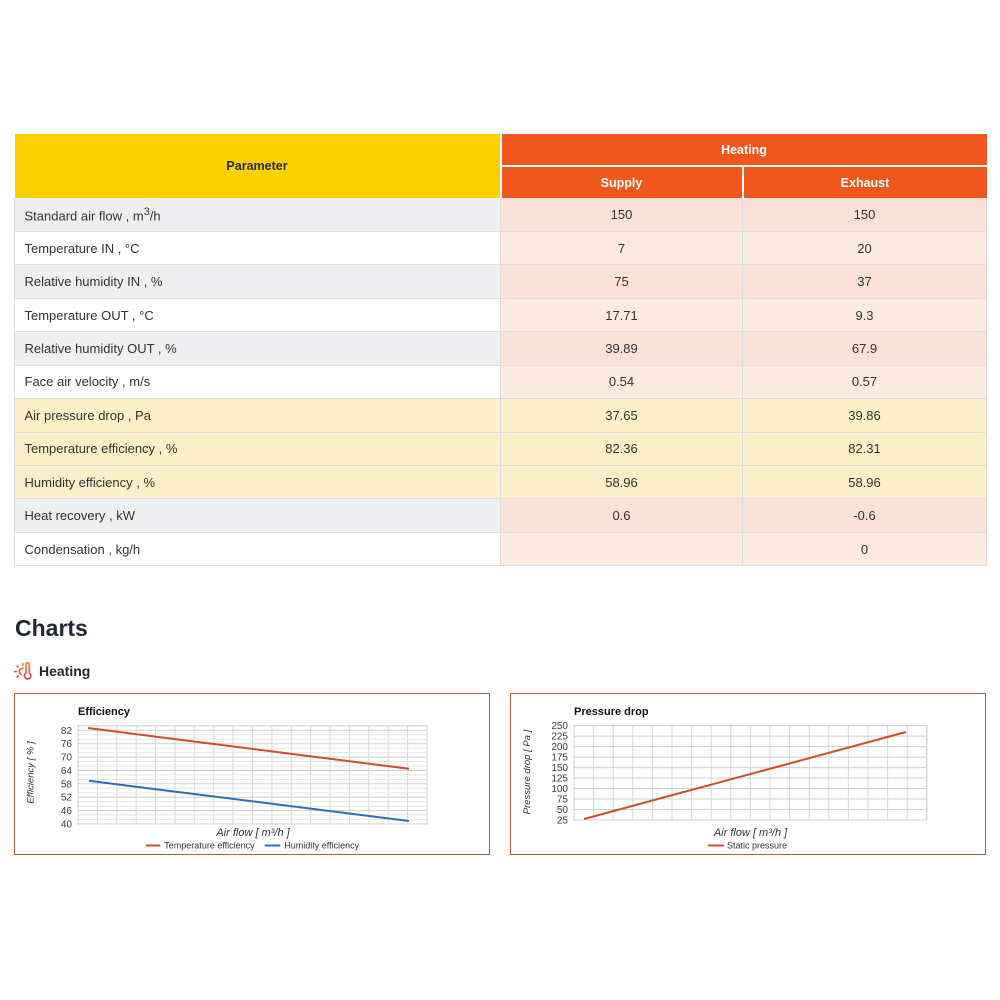 The height and width of the screenshot is (1000, 1000). What do you see at coordinates (559, 747) in the screenshot?
I see `svg-text: 200` at bounding box center [559, 747].